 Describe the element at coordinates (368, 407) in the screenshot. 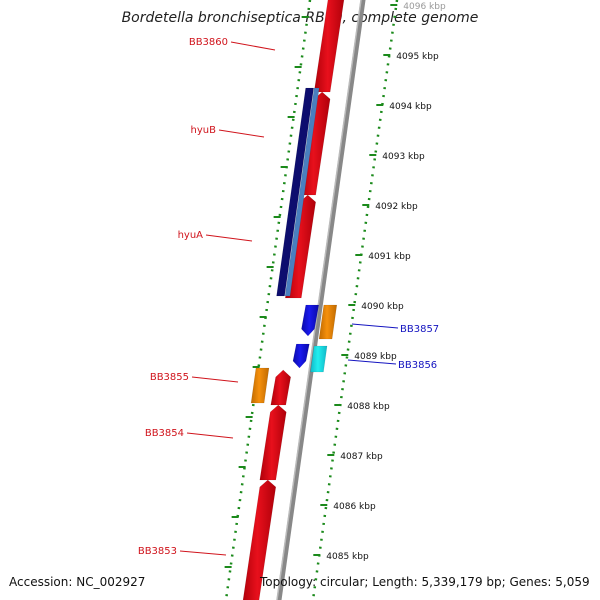

I see `scale-tick-label: 4088 kbp` at that location.